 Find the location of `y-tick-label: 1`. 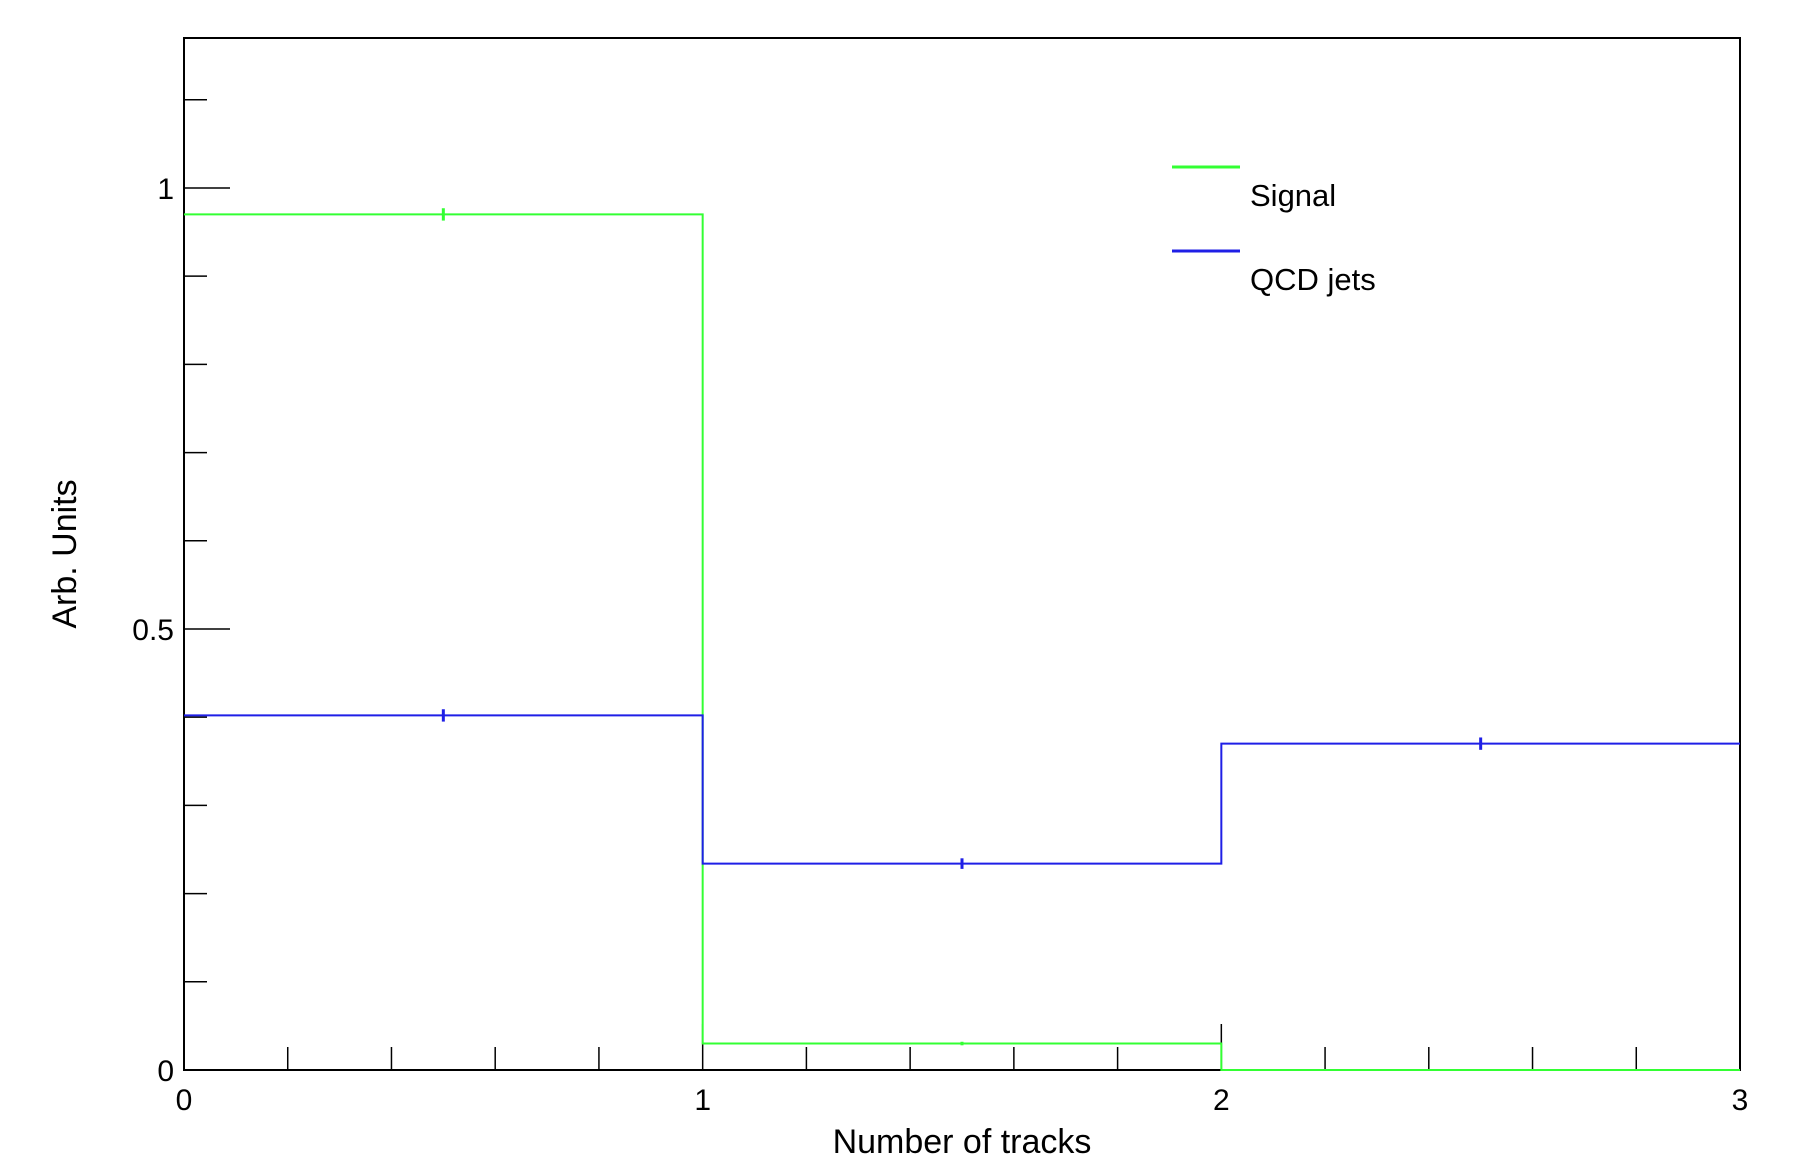

y-tick-label: 1 is located at coordinates (165, 189).